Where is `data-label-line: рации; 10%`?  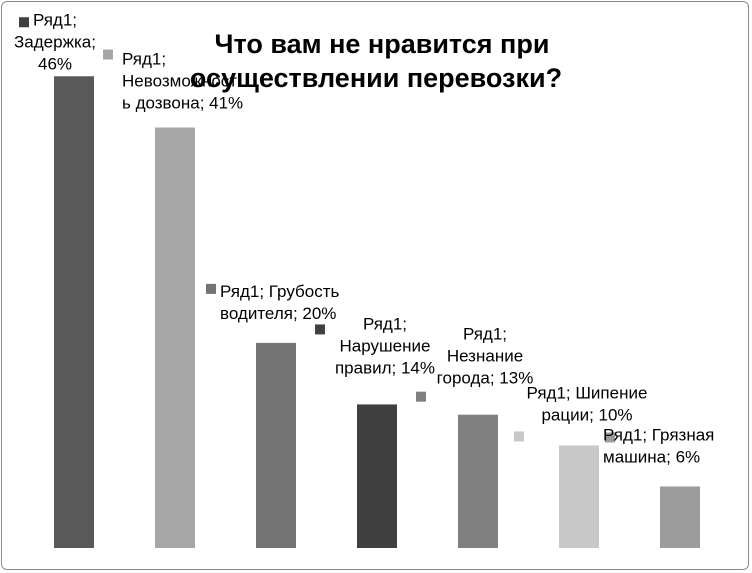 data-label-line: рации; 10% is located at coordinates (586, 414).